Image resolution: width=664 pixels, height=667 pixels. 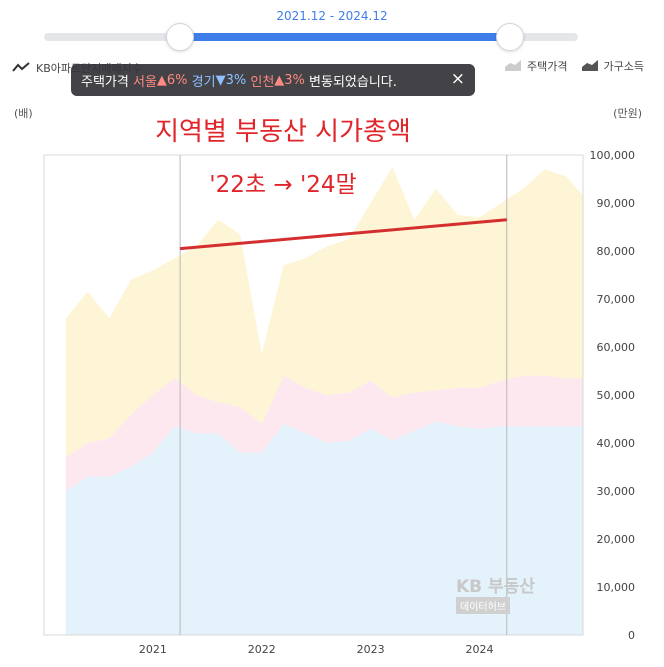 What do you see at coordinates (631, 635) in the screenshot?
I see `y-tick-label: 0` at bounding box center [631, 635].